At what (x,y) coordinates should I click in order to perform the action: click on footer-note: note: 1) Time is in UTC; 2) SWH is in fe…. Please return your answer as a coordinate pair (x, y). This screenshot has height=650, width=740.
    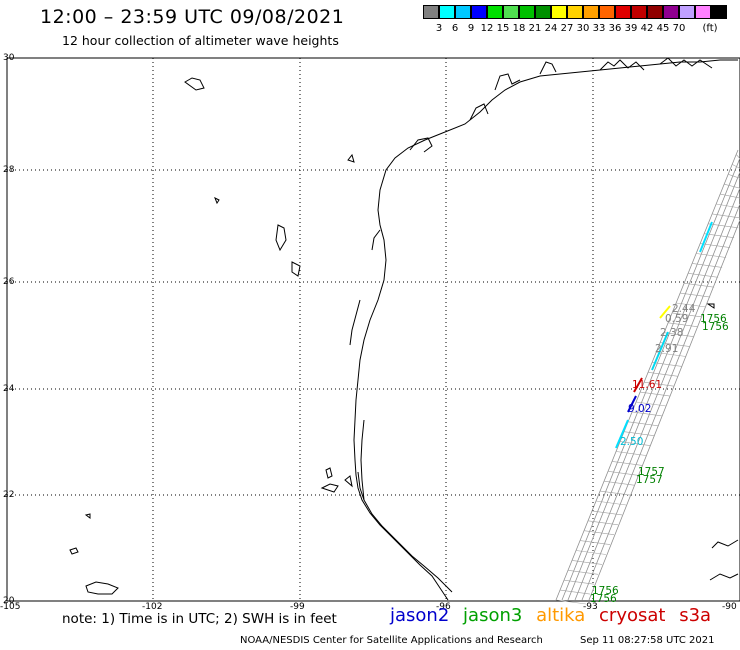
    Looking at the image, I should click on (199, 619).